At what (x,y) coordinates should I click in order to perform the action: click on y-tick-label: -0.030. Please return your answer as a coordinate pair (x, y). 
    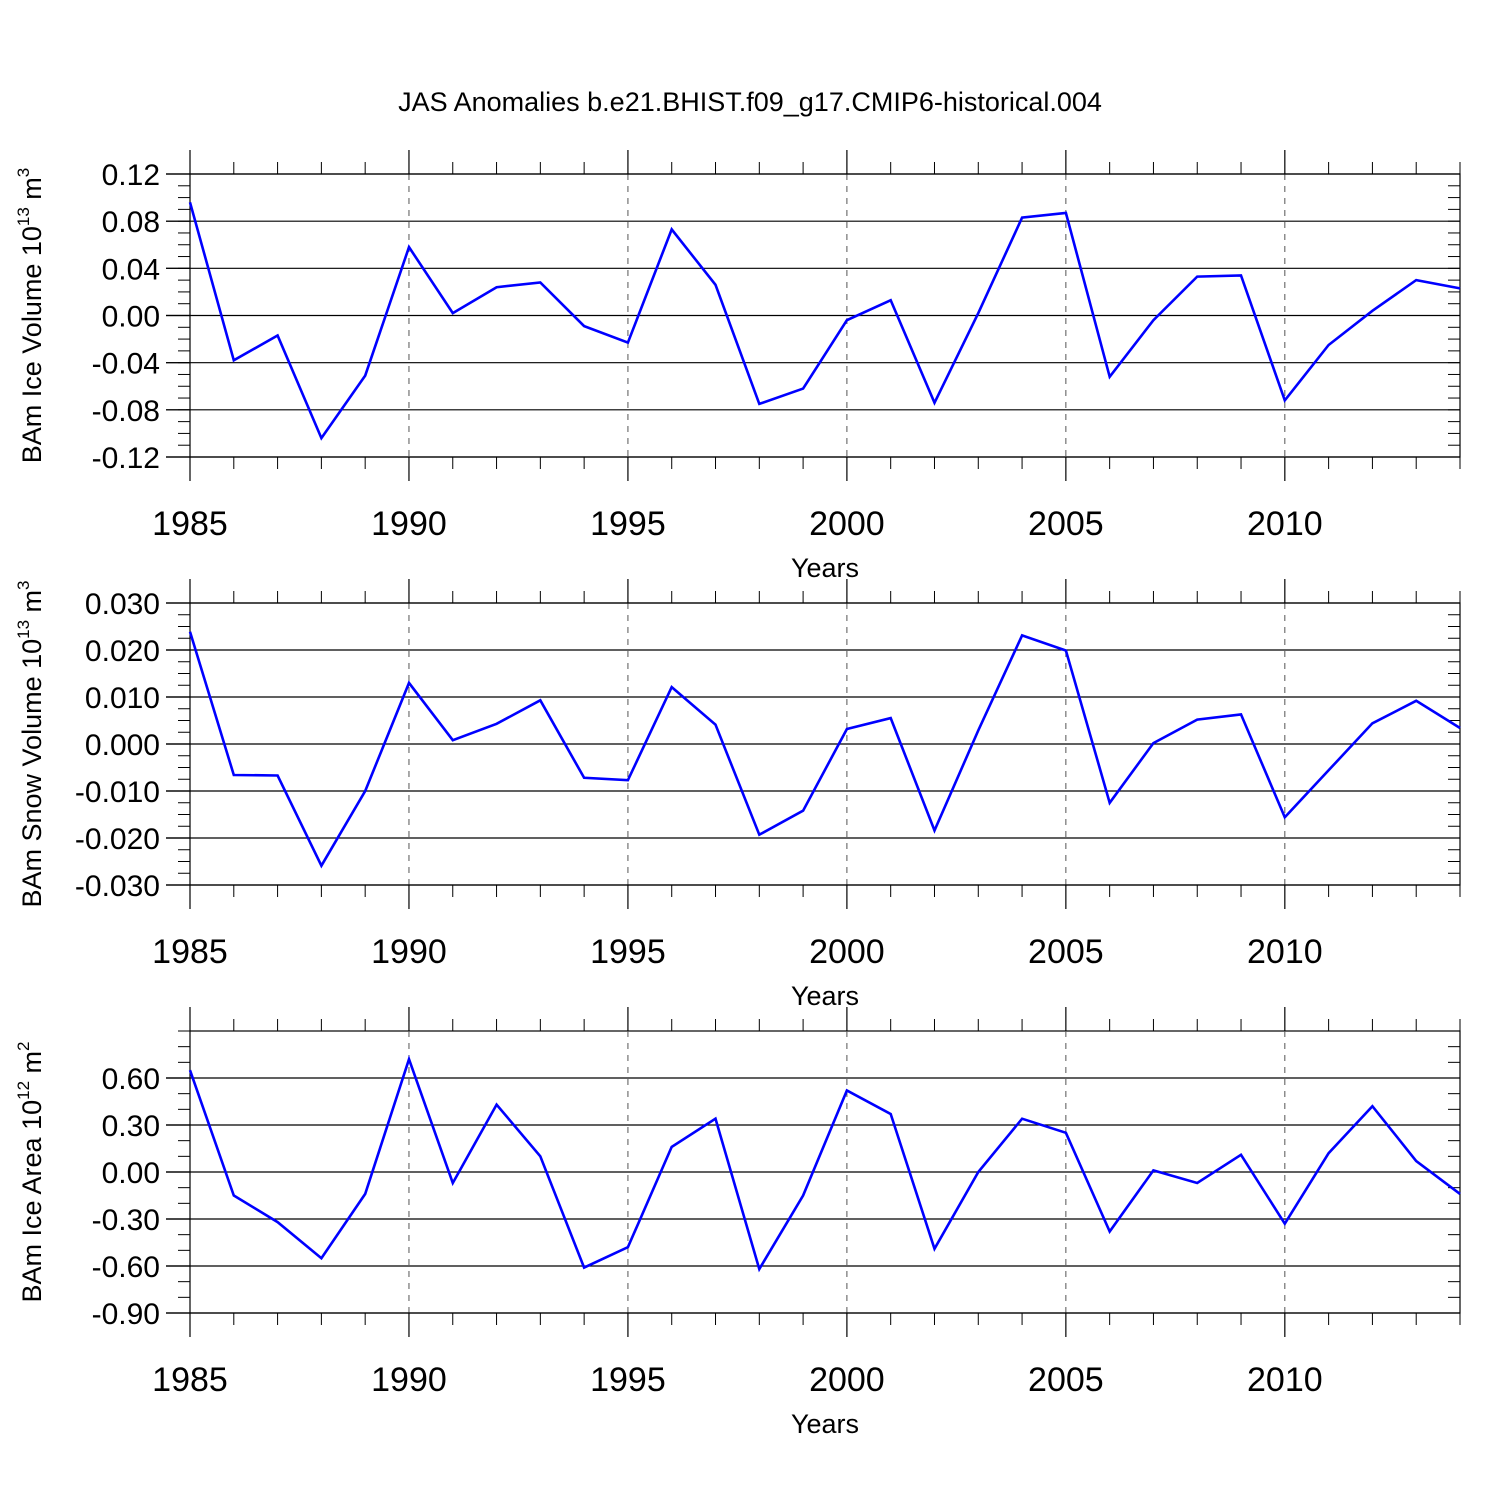
    Looking at the image, I should click on (117, 886).